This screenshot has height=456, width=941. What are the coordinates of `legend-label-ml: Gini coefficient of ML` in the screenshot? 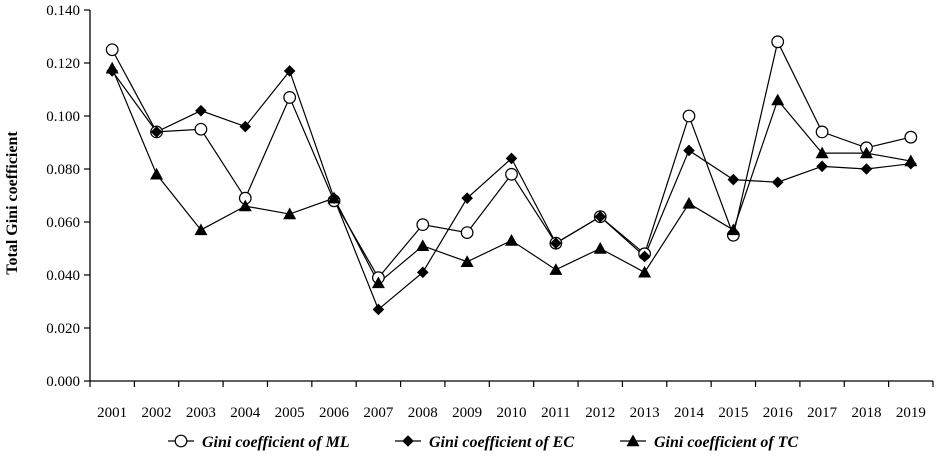 It's located at (276, 442).